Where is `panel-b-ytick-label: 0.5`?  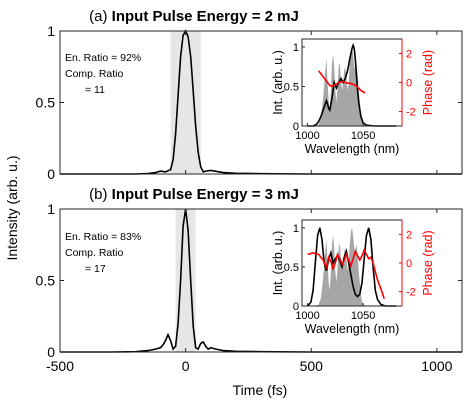 panel-b-ytick-label: 0.5 is located at coordinates (46, 281).